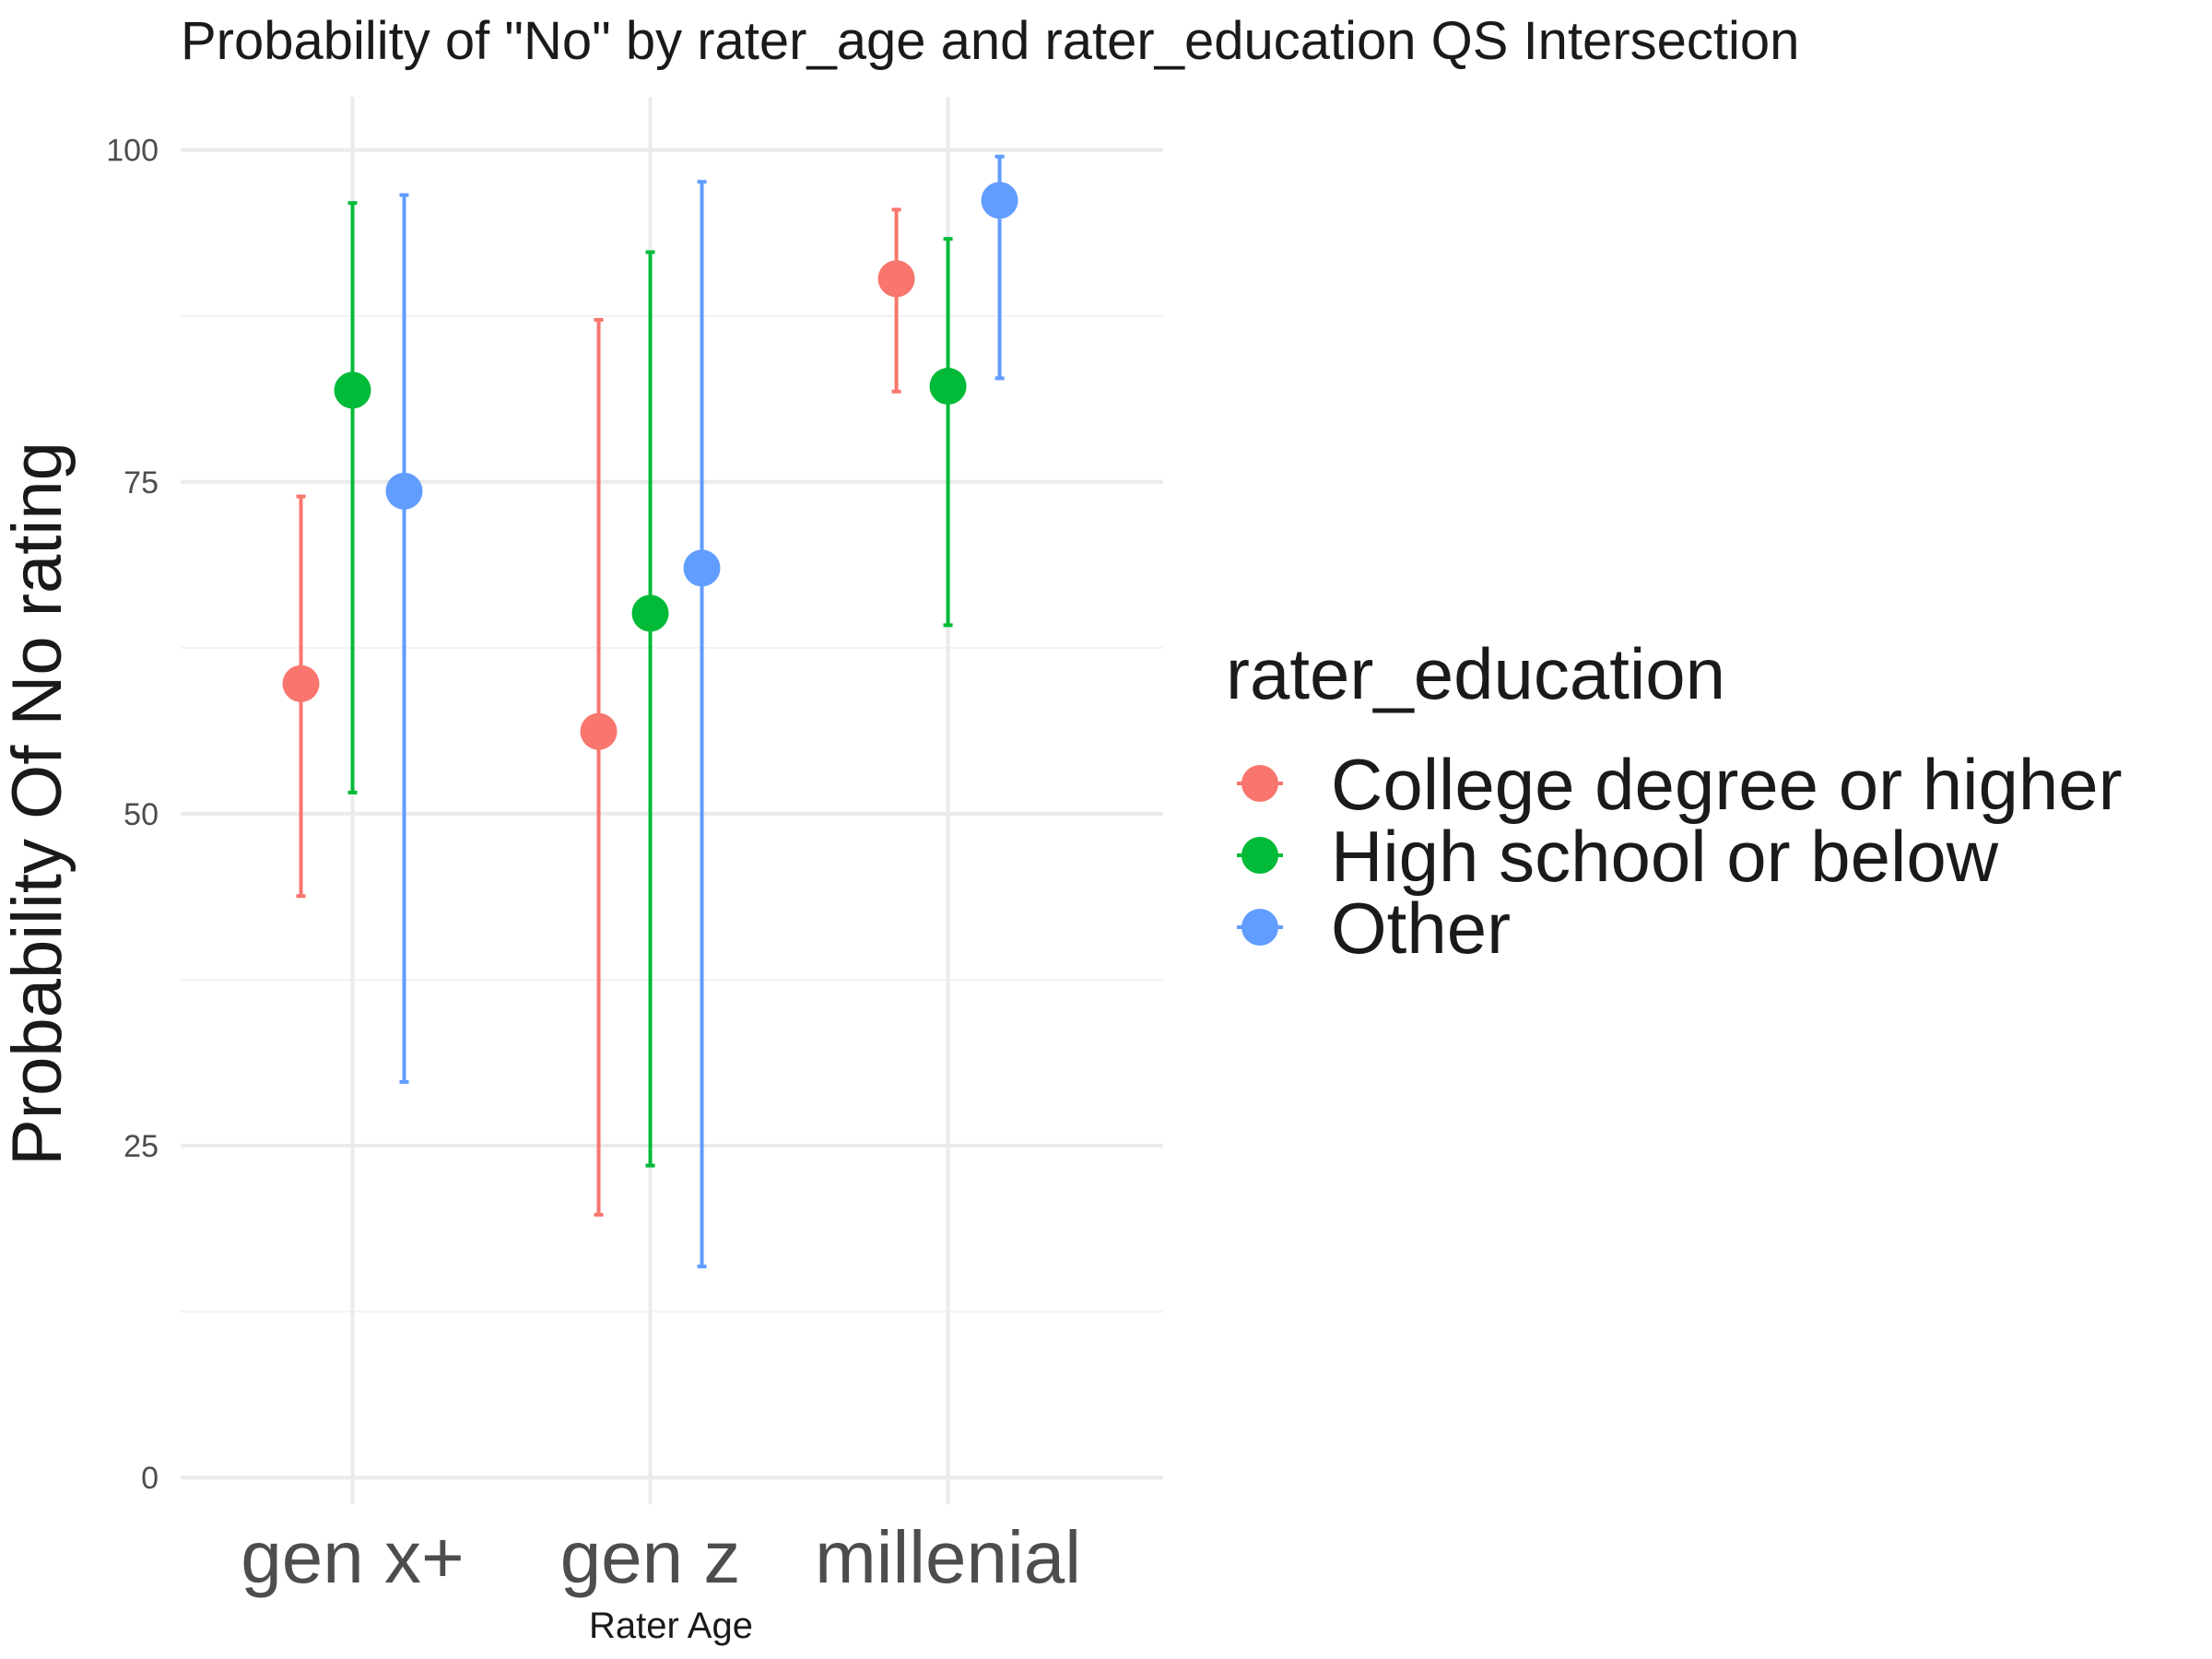 The width and height of the screenshot is (2212, 1659). I want to click on x-axis-ticks: gen x+ gen z millenial, so click(661, 1557).